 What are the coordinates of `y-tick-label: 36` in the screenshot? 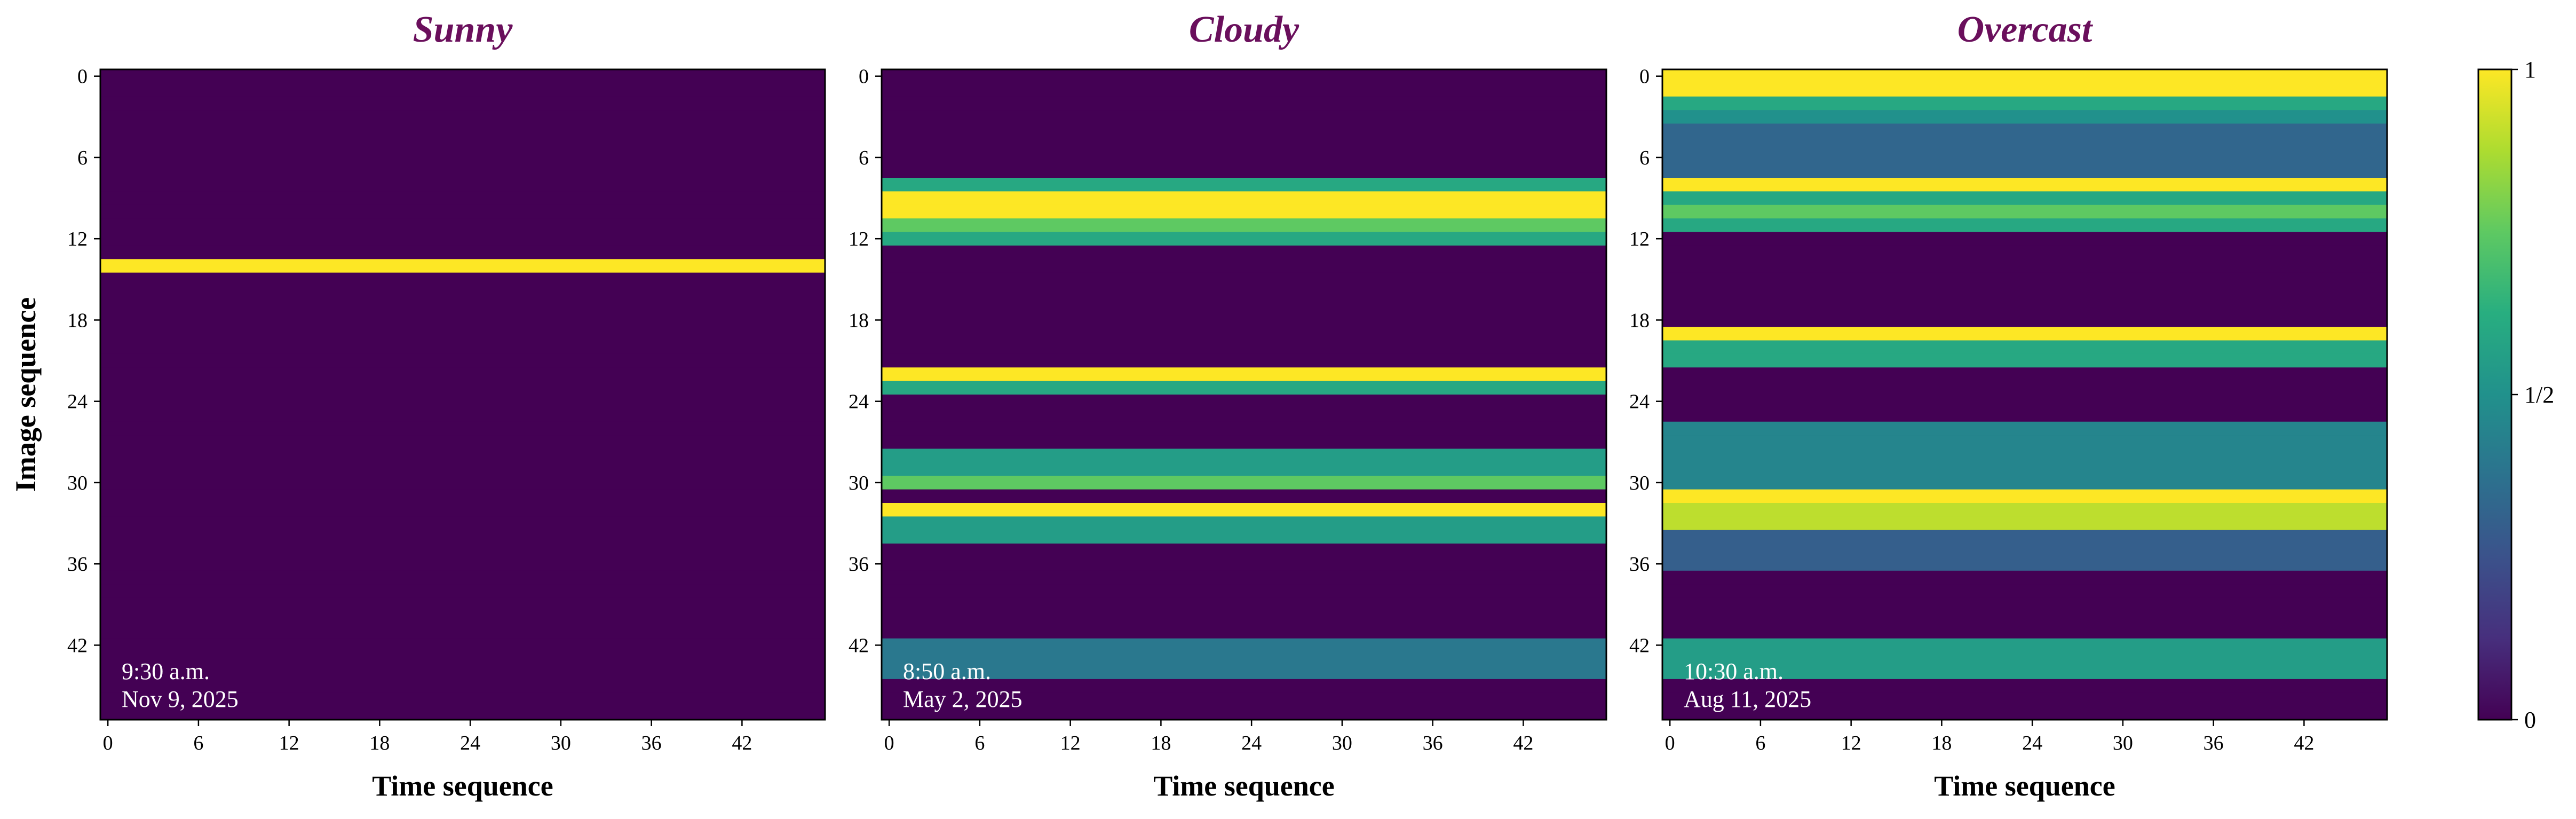 It's located at (859, 564).